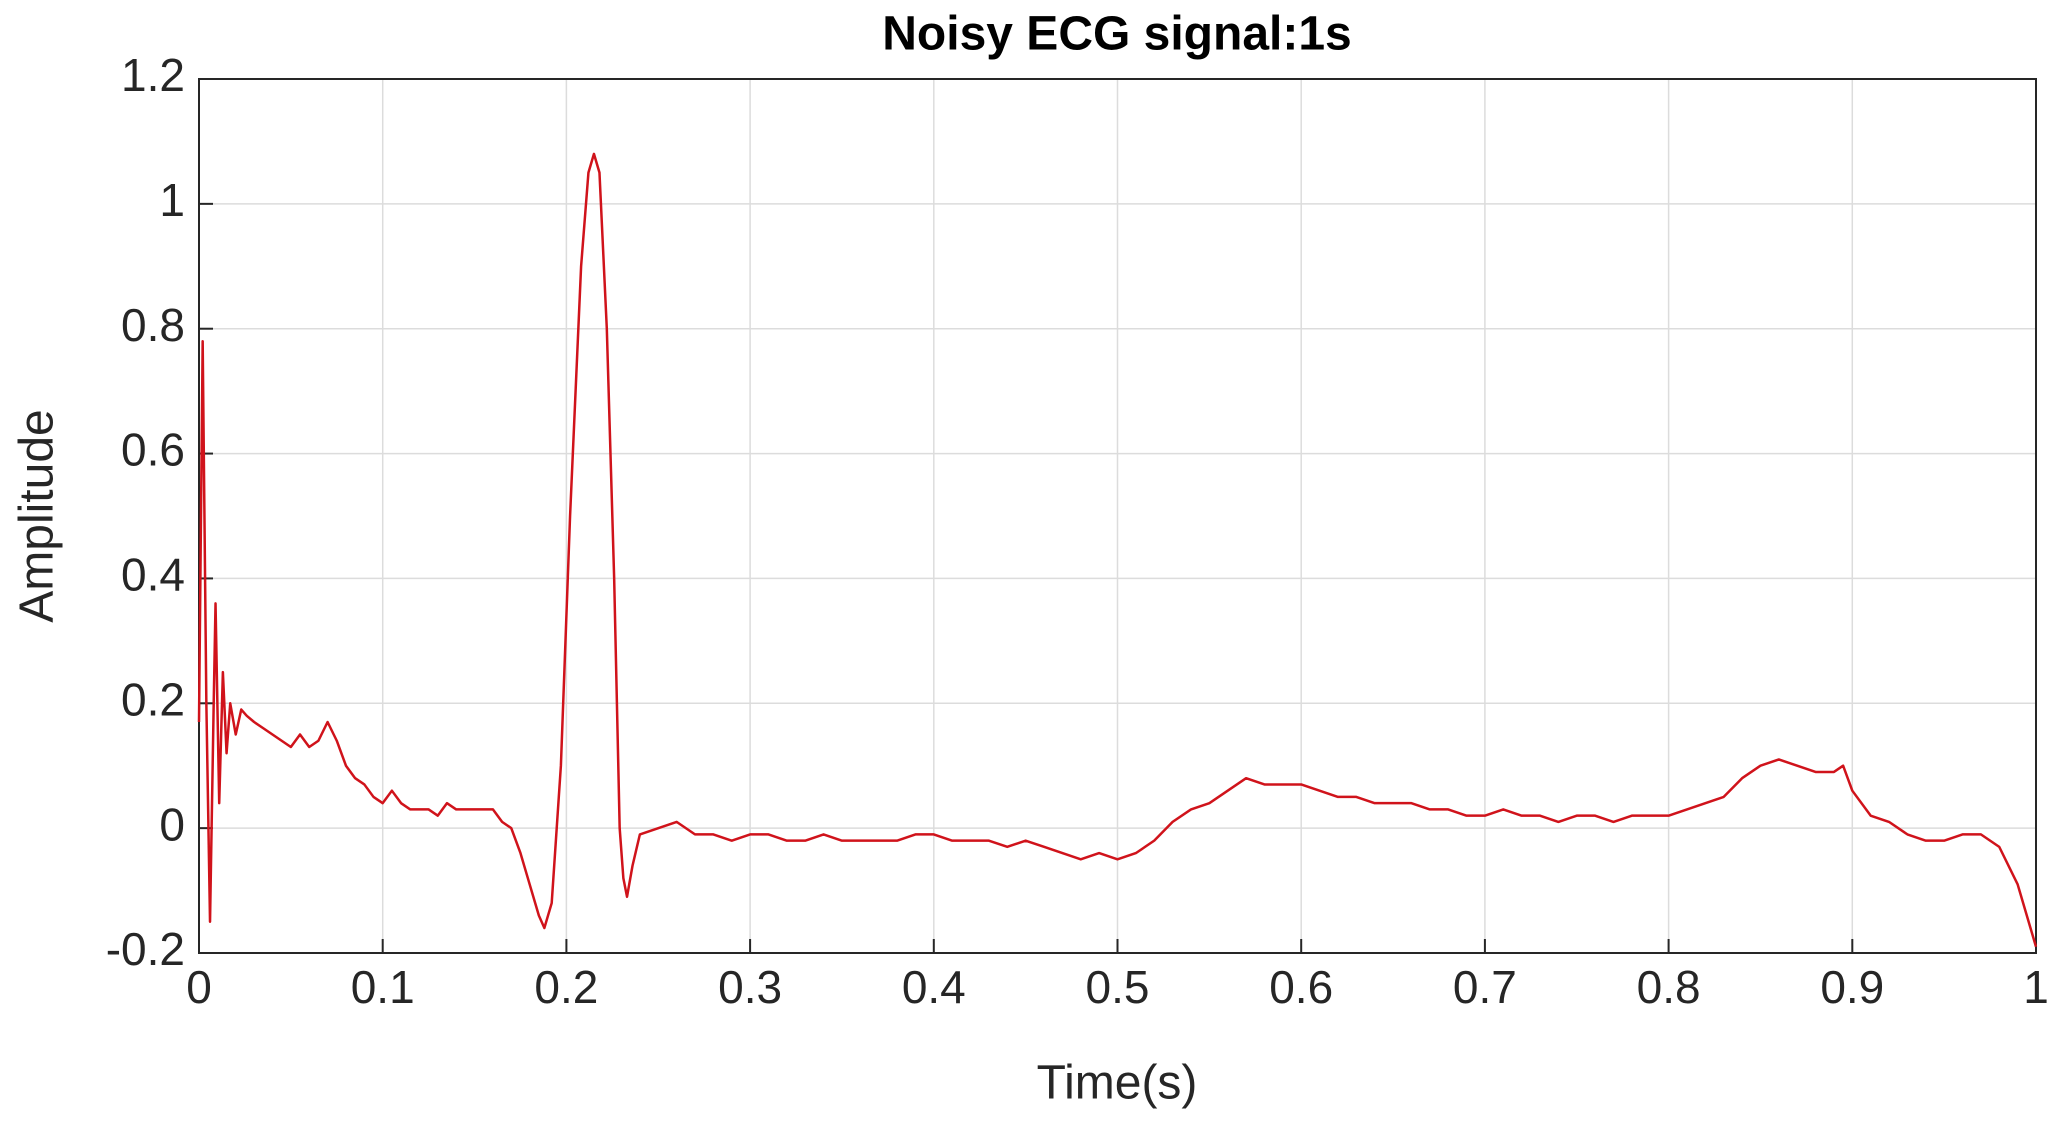 The height and width of the screenshot is (1122, 2053). I want to click on y-tick-label: 0, so click(172, 824).